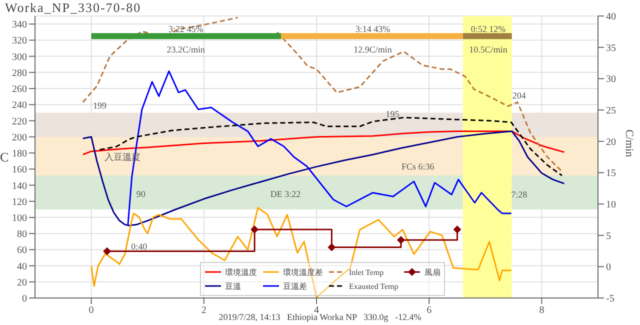 The image size is (640, 325). Describe the element at coordinates (19, 170) in the screenshot. I see `y-tick-label: 160` at that location.